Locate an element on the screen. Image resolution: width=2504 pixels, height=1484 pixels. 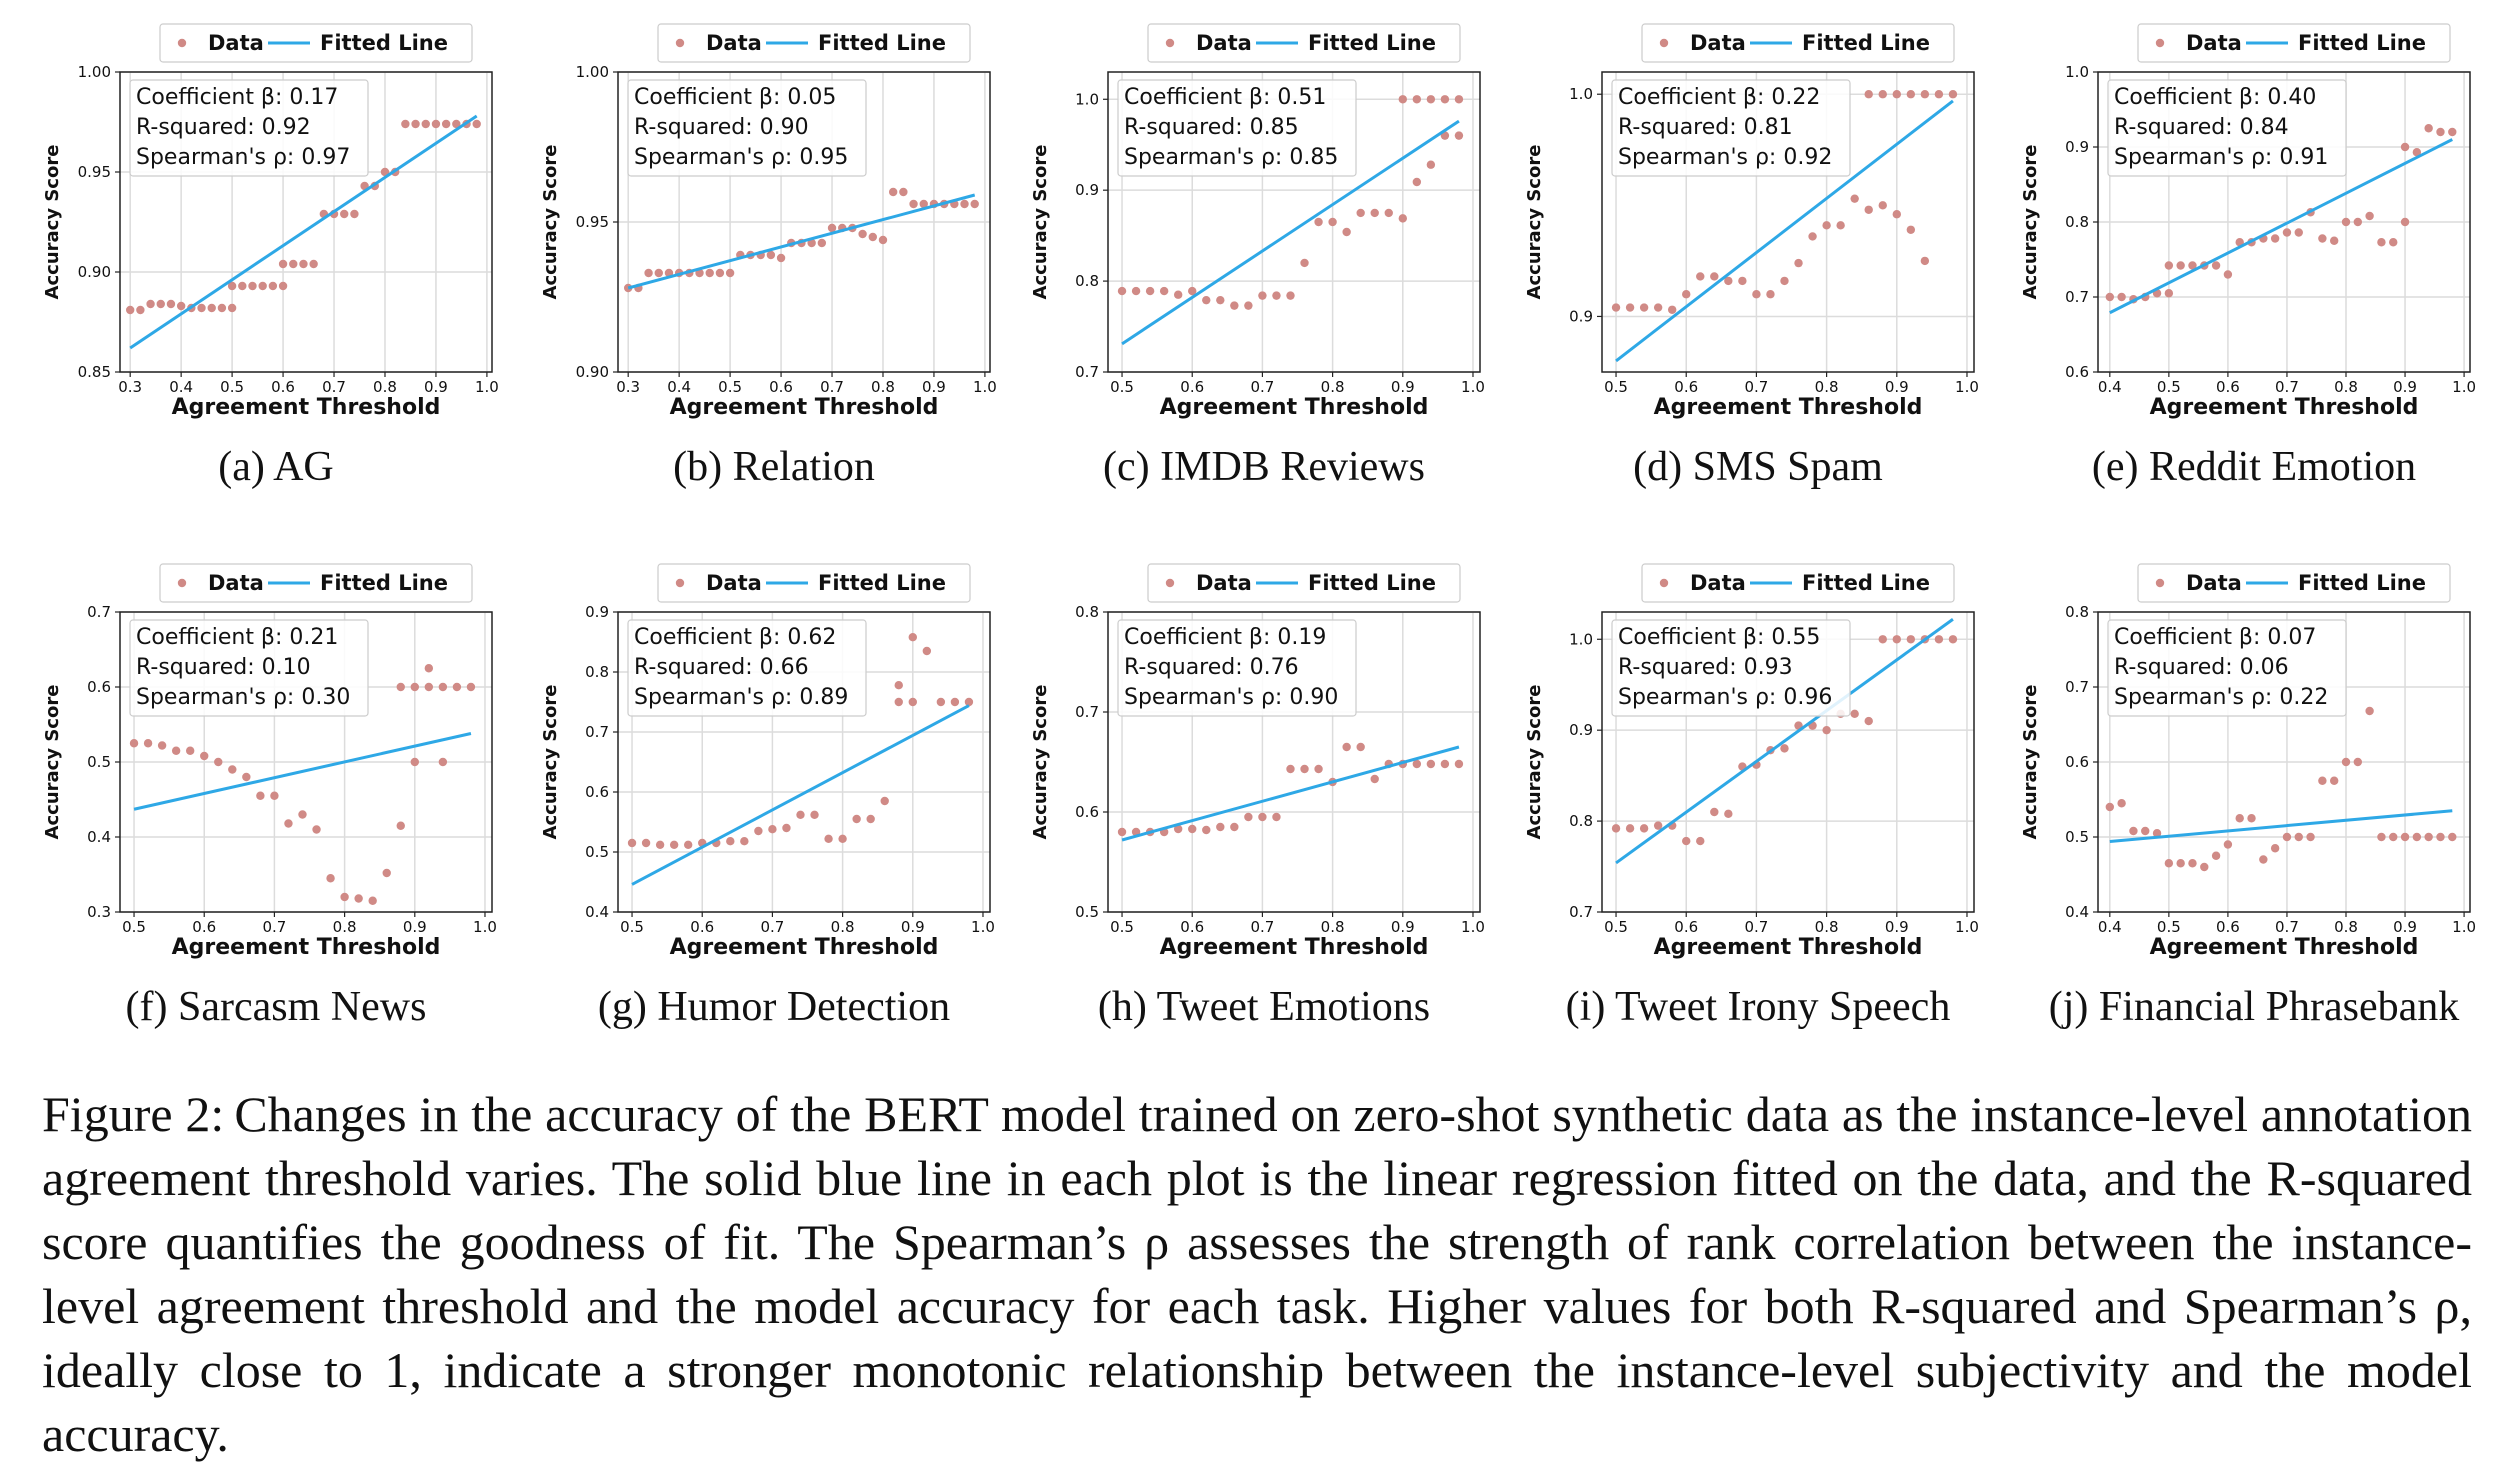
y-tick-label: 0.9 is located at coordinates (1581, 316).